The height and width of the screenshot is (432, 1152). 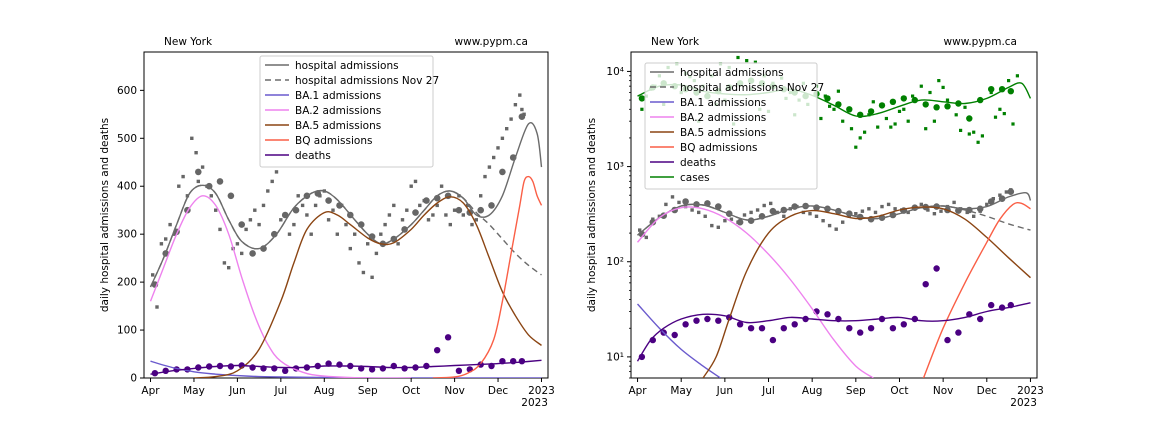 I want to click on y-tick-label: 500, so click(x=127, y=139).